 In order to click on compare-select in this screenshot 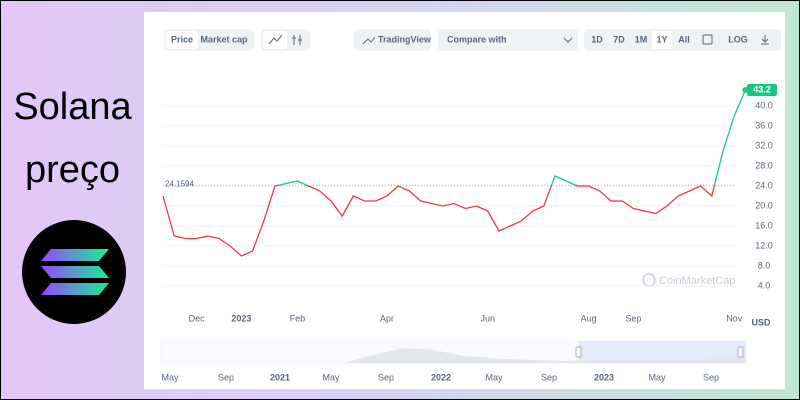, I will do `click(508, 40)`.